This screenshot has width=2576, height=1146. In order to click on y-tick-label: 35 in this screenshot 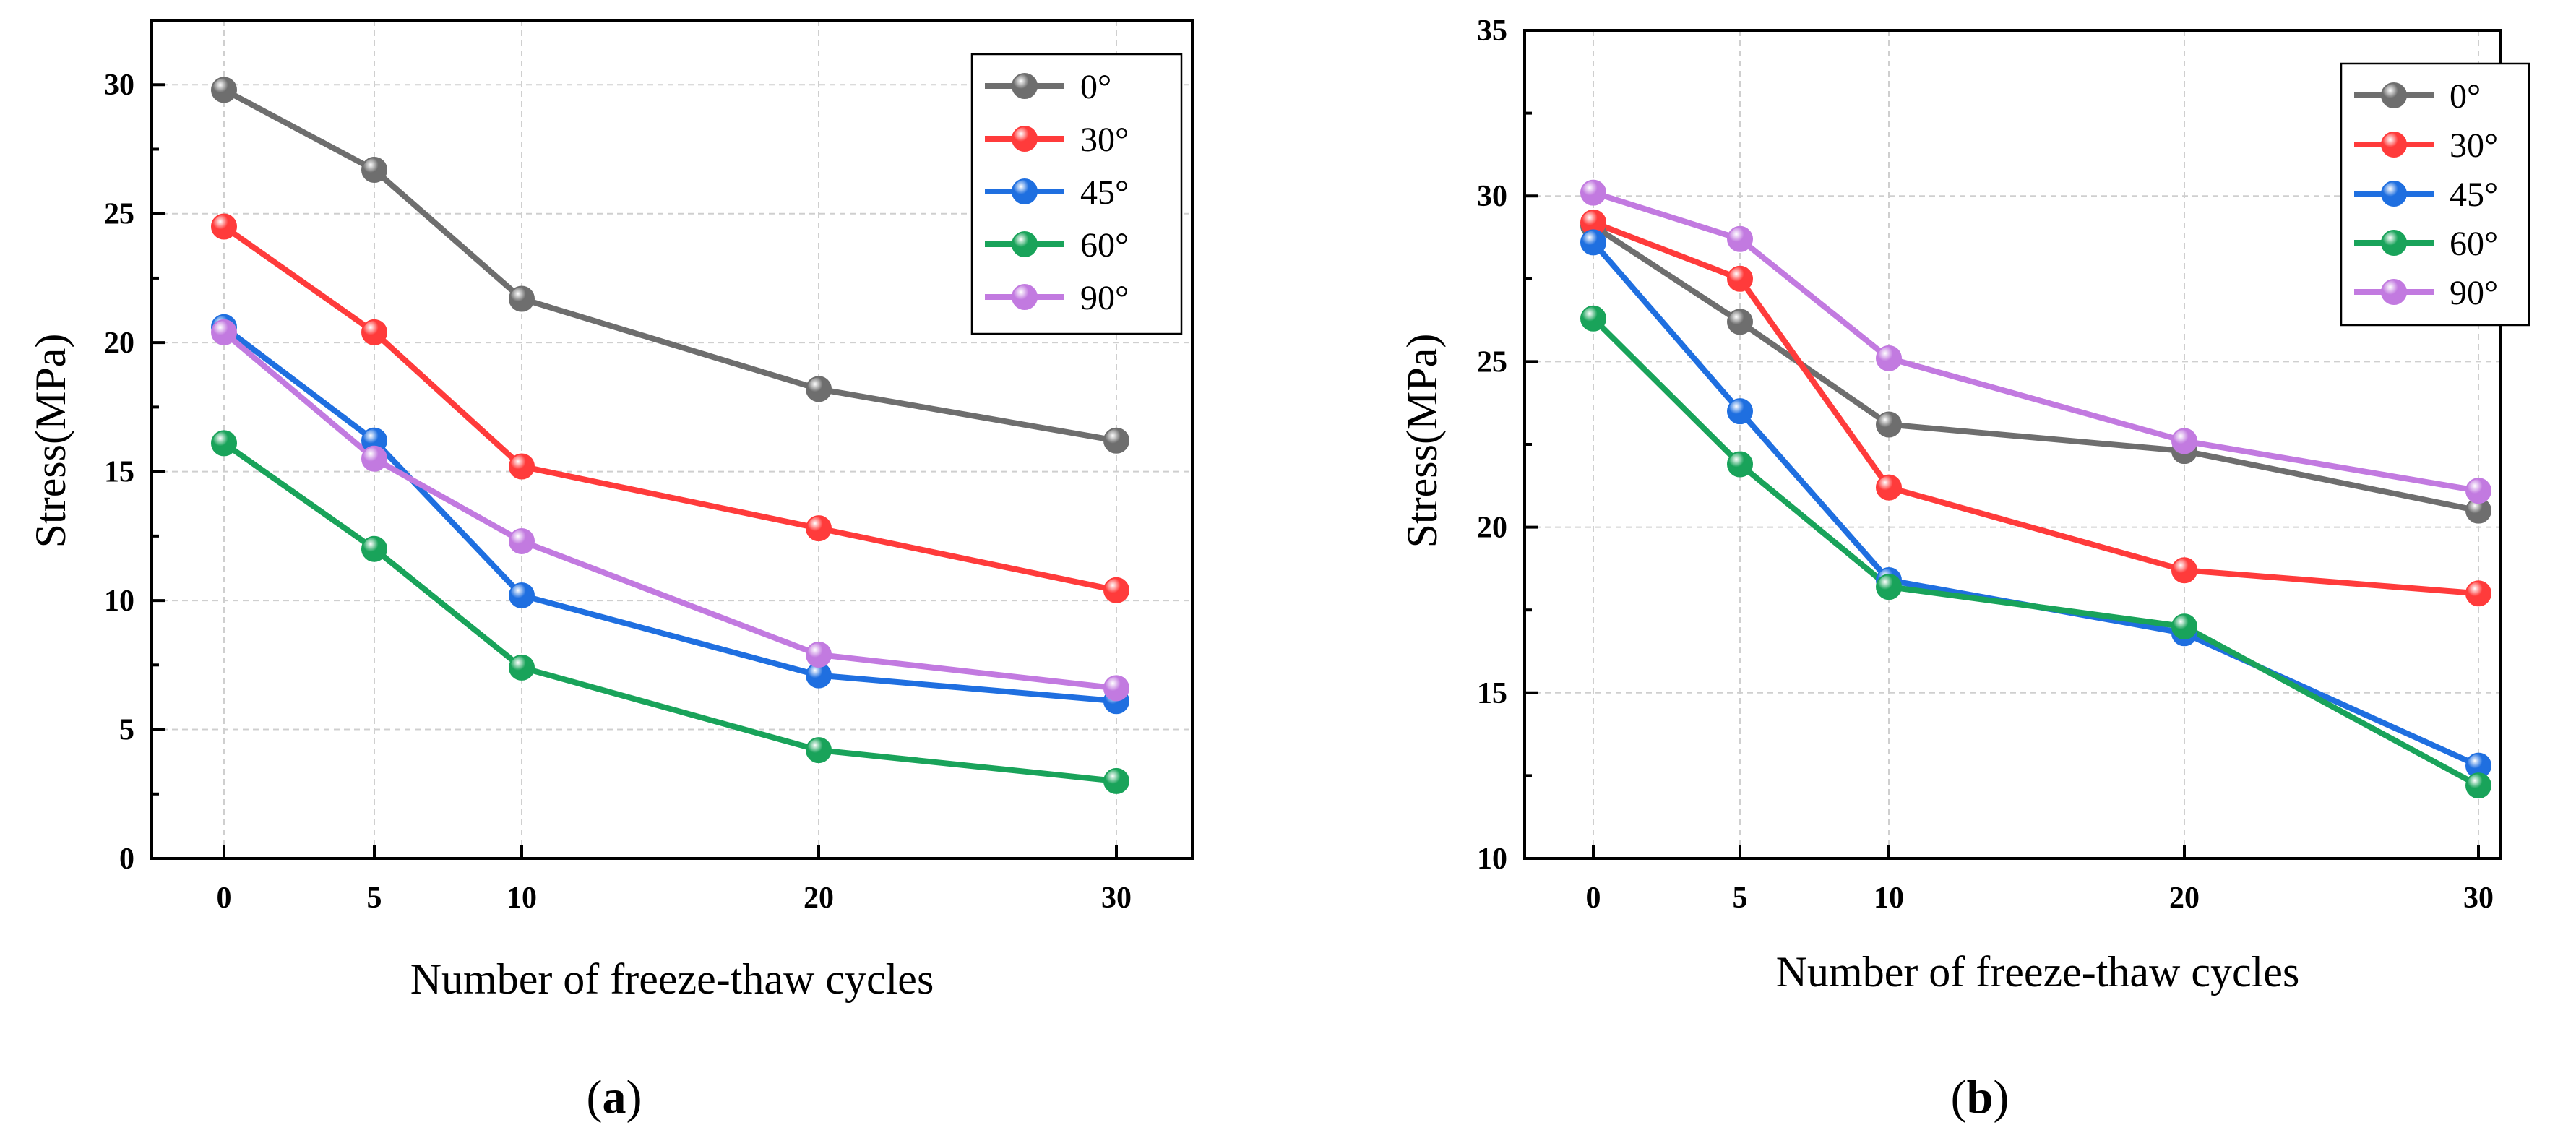, I will do `click(1492, 31)`.